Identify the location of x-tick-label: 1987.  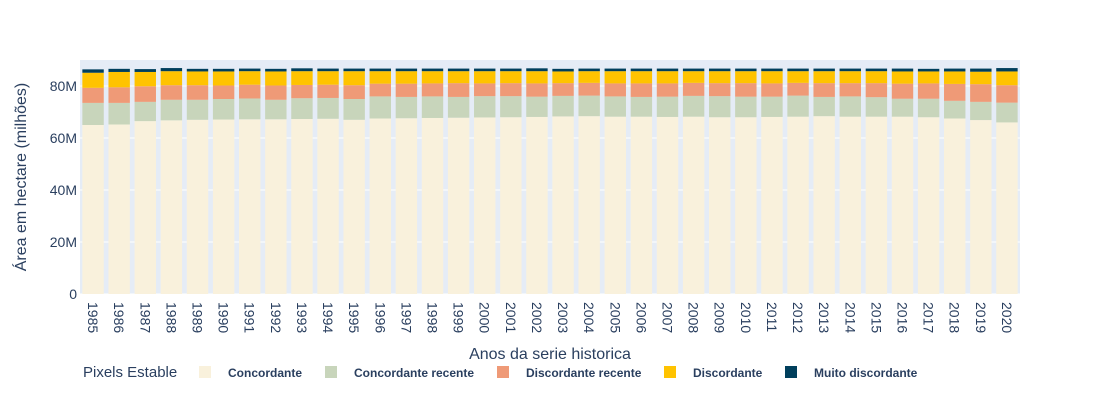
(145, 317).